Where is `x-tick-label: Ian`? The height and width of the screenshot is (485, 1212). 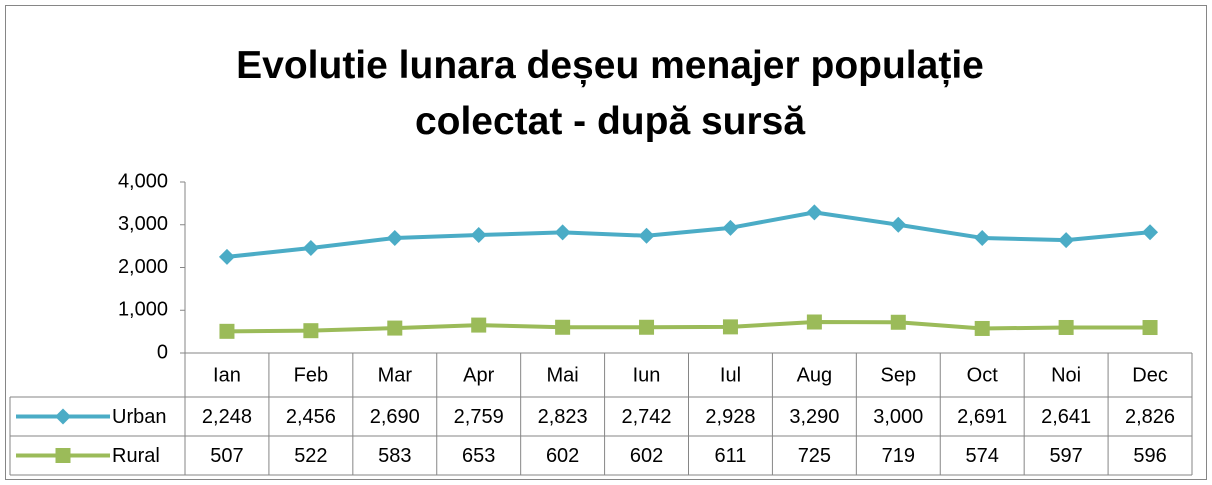 x-tick-label: Ian is located at coordinates (227, 375).